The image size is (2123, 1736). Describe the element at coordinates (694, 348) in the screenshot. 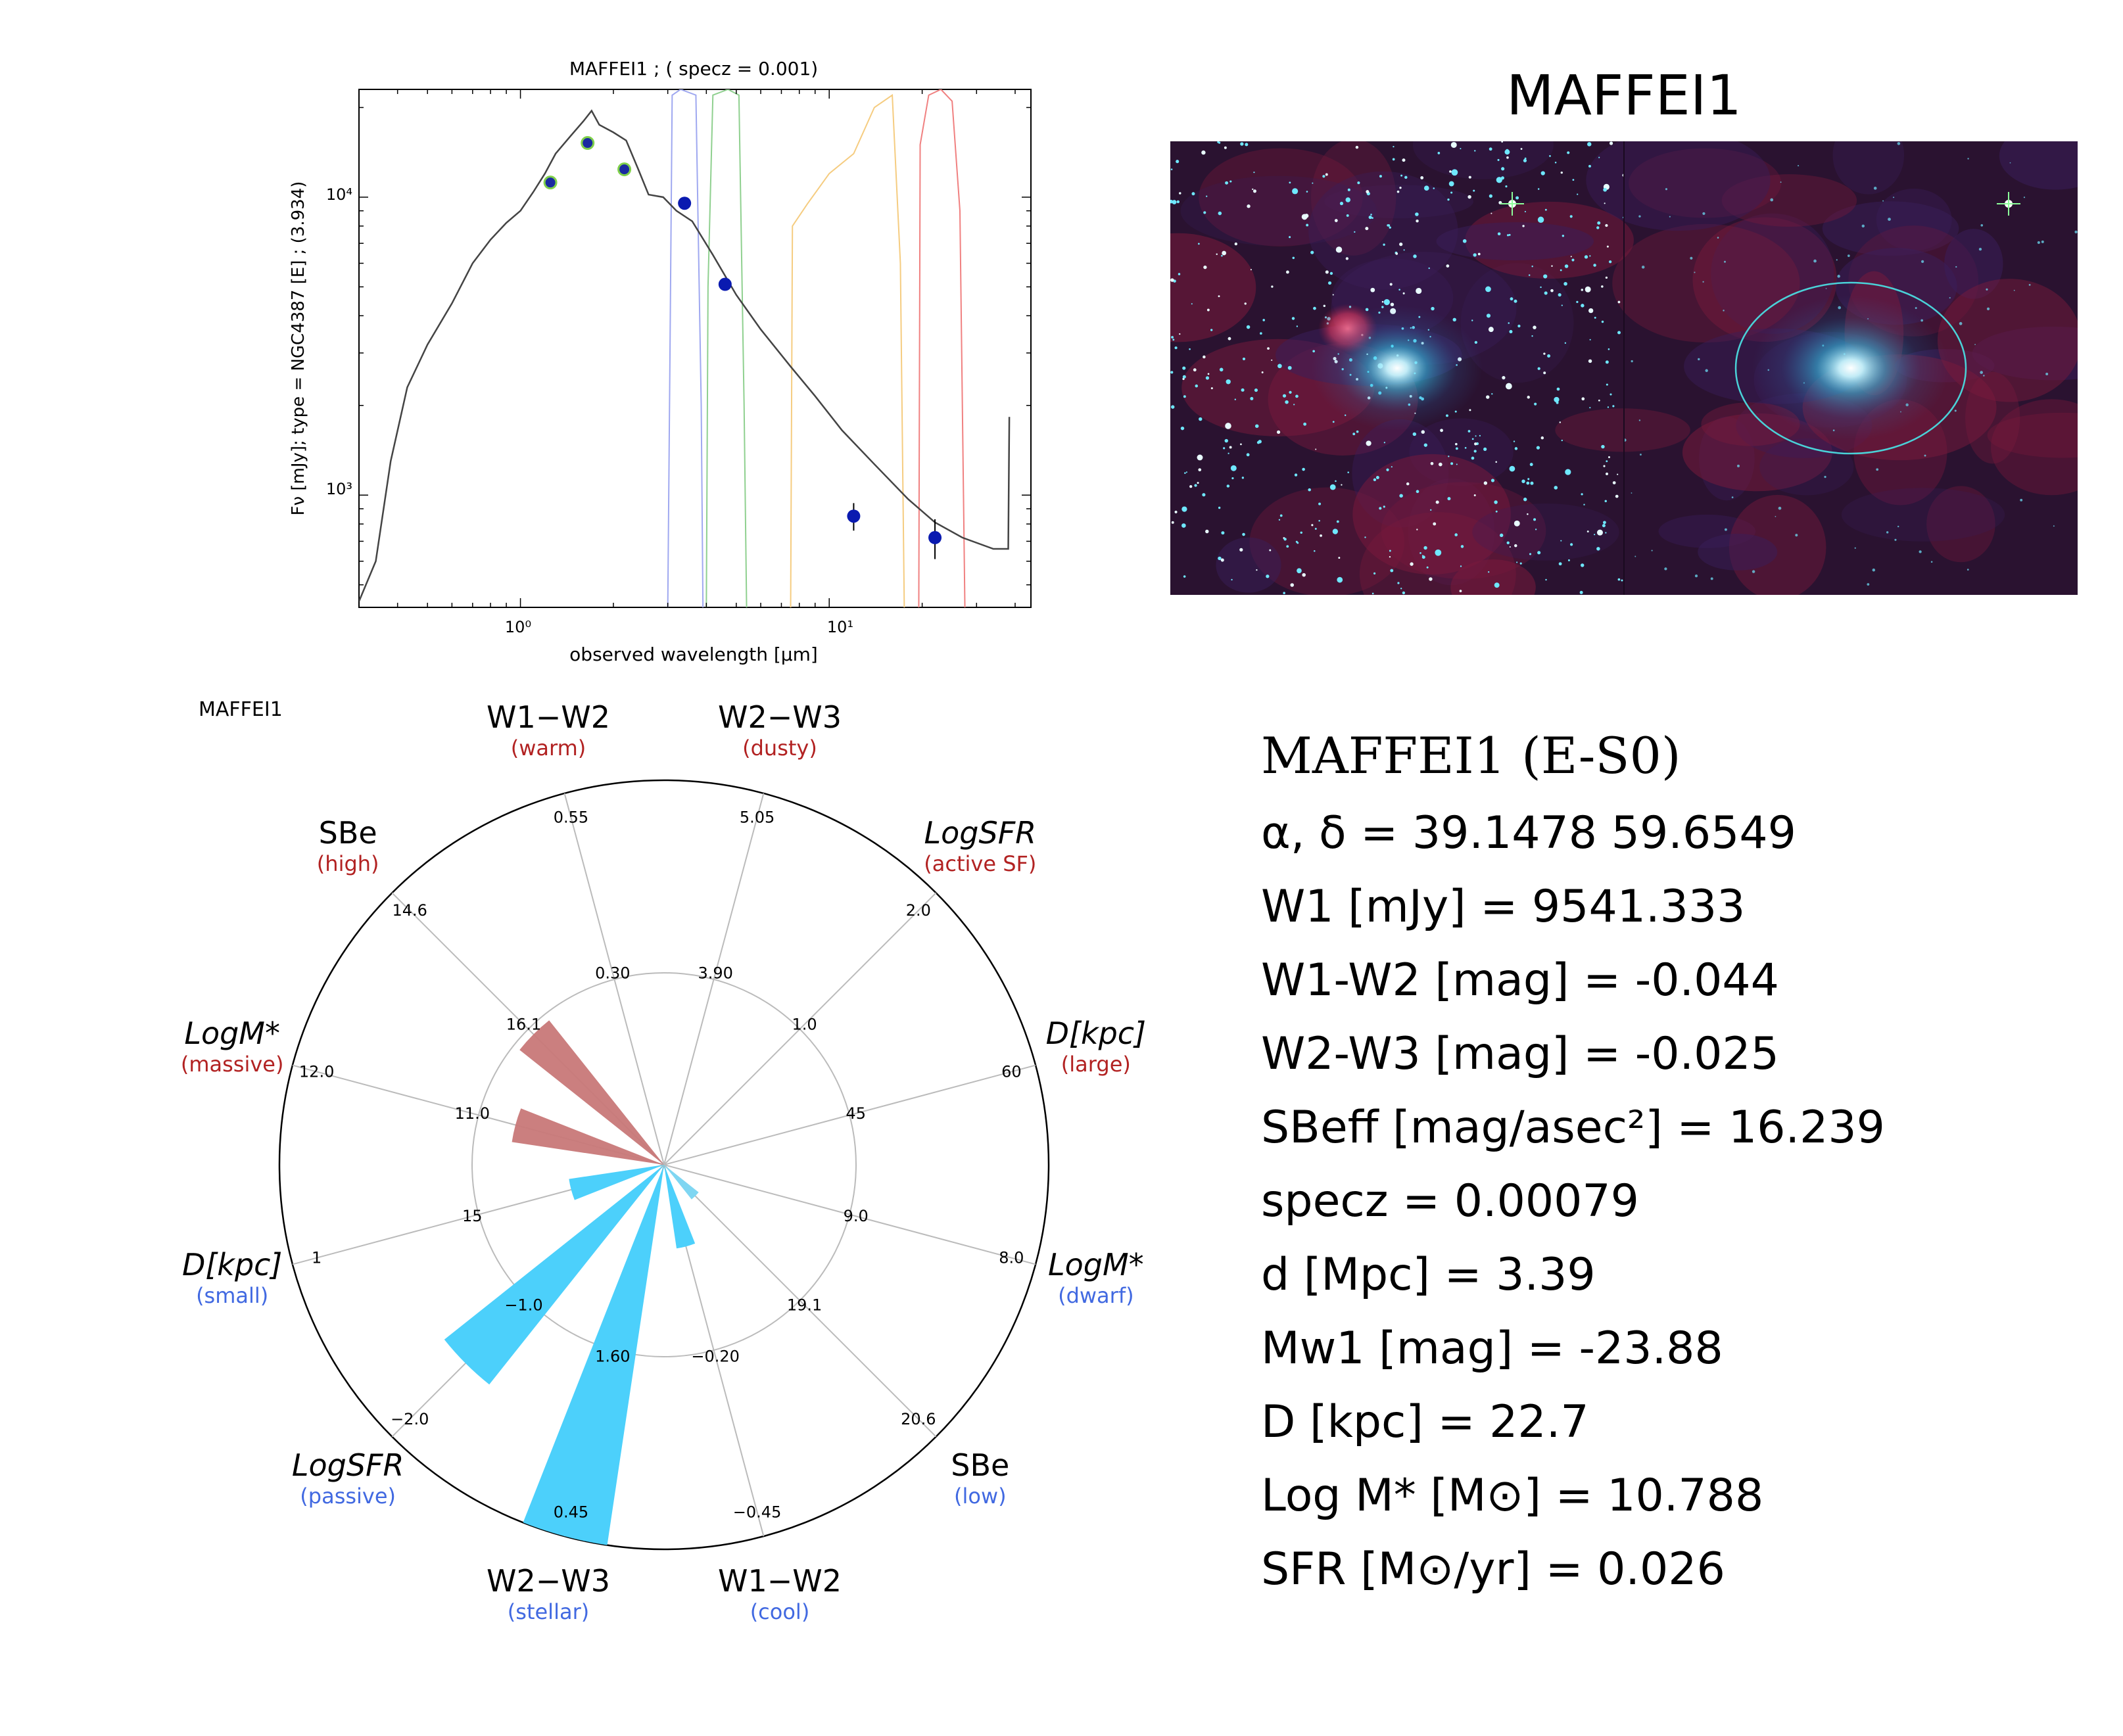

I see `sed-axes` at that location.